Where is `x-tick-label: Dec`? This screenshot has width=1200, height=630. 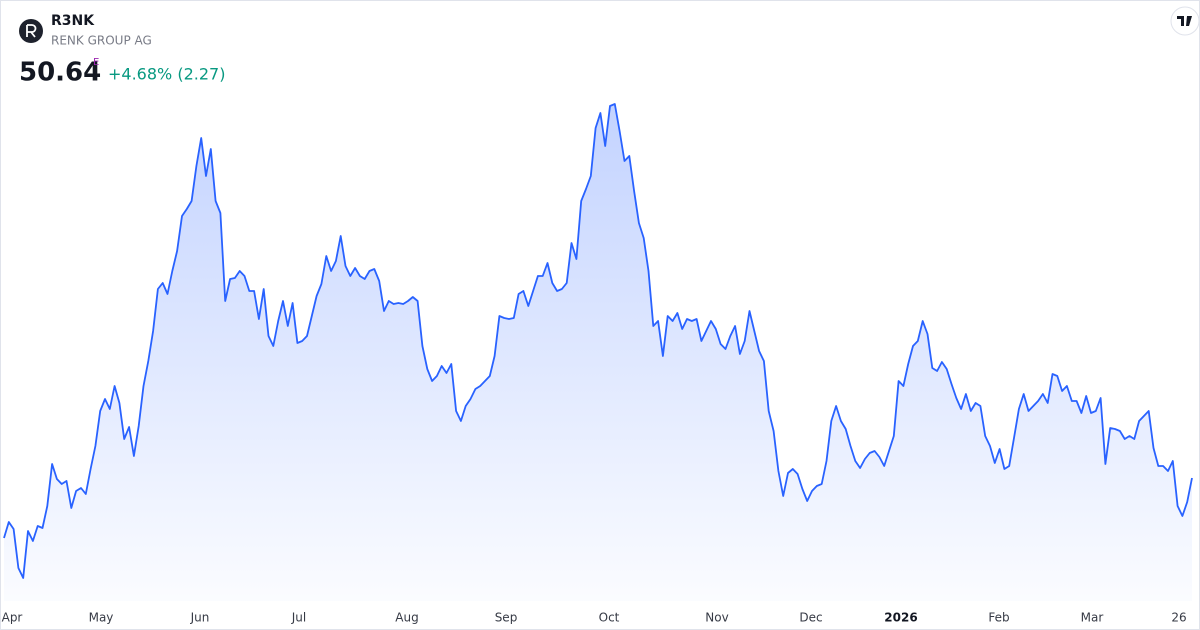
x-tick-label: Dec is located at coordinates (810, 618).